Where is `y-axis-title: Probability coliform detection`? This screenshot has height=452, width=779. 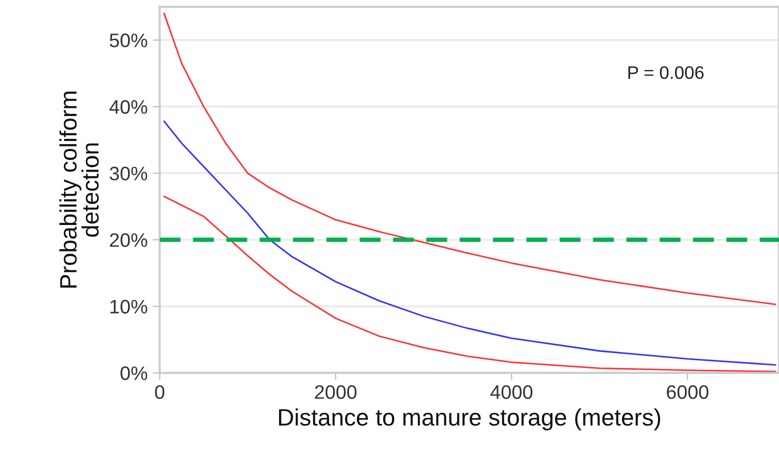 y-axis-title: Probability coliform detection is located at coordinates (79, 190).